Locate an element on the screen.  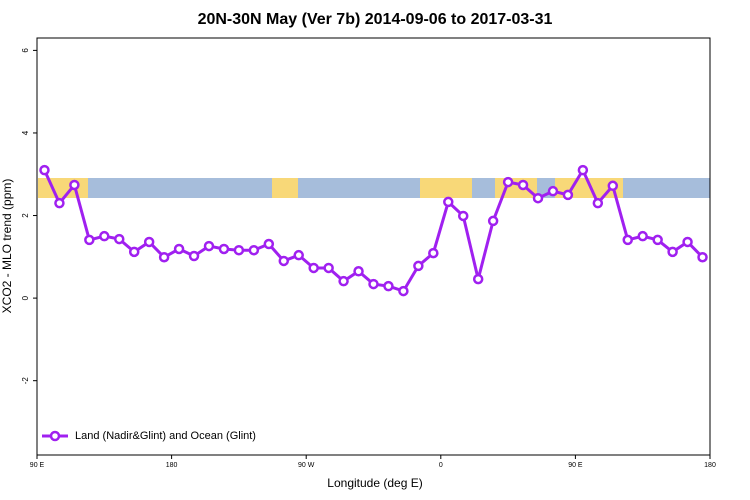
ocean-band is located at coordinates (374, 188).